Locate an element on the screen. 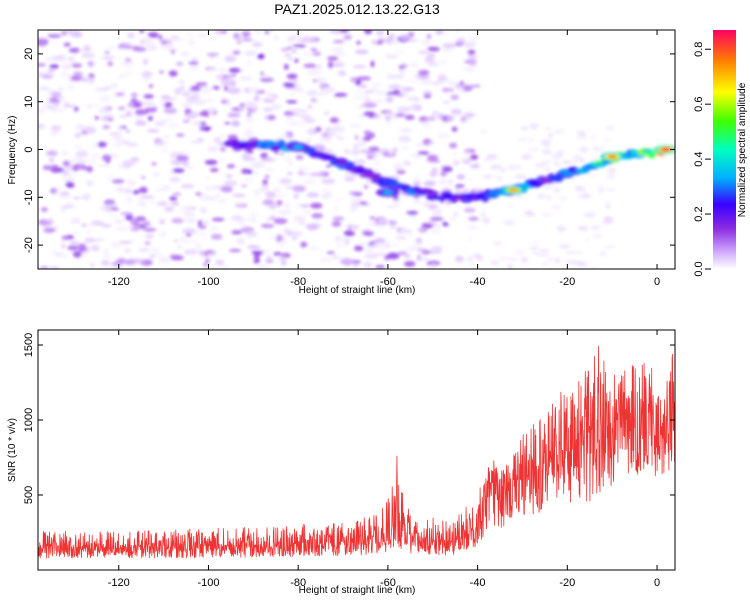 Image resolution: width=750 pixels, height=600 pixels. x-tick-label: -40 is located at coordinates (478, 583).